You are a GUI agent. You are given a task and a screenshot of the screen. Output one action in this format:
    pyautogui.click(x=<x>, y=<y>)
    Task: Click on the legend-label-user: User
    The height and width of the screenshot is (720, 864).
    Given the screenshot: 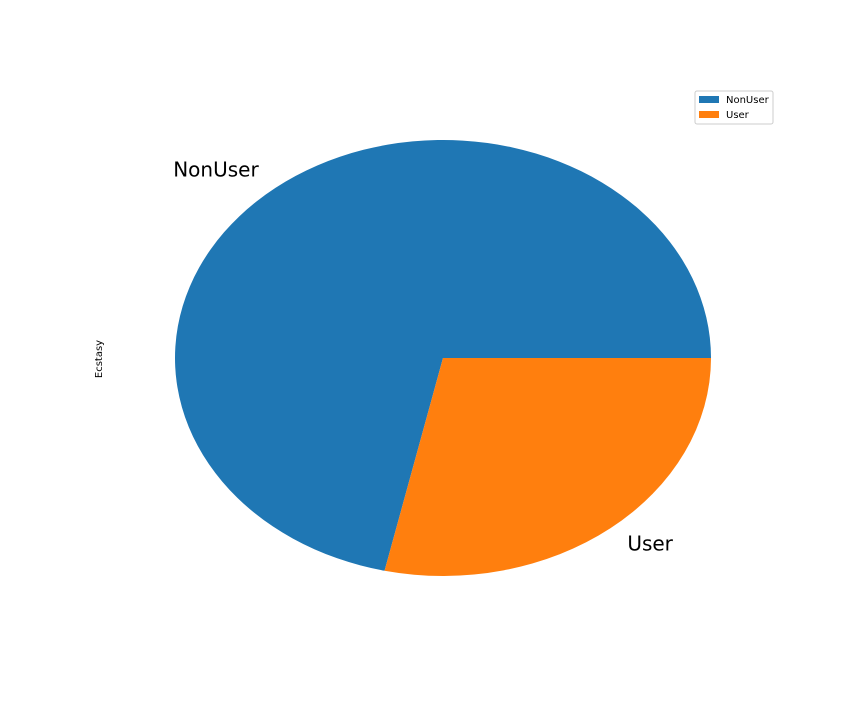 What is the action you would take?
    pyautogui.click(x=738, y=115)
    